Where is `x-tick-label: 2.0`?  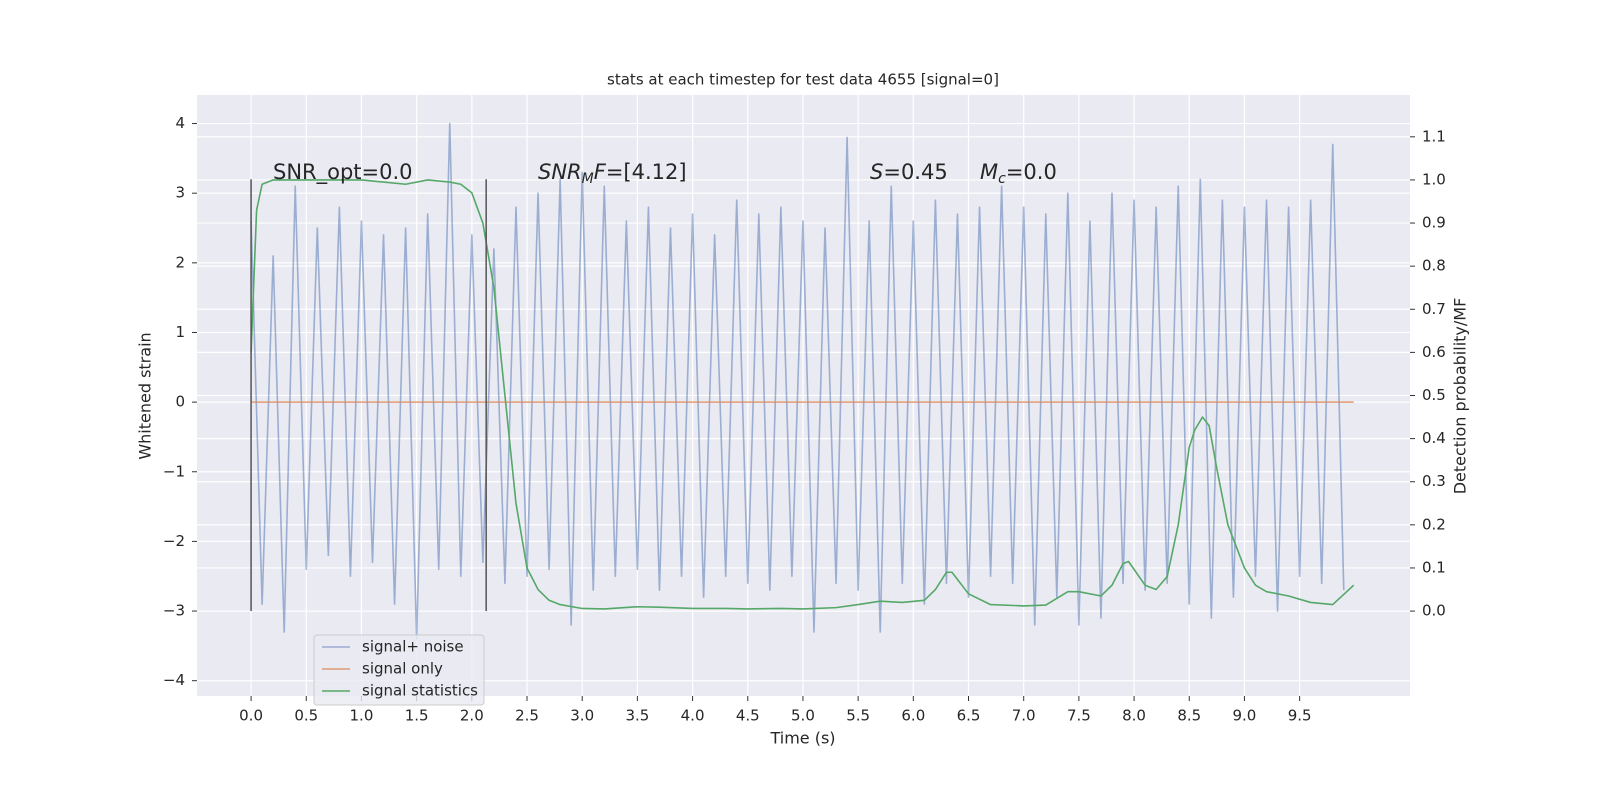
x-tick-label: 2.0 is located at coordinates (472, 716).